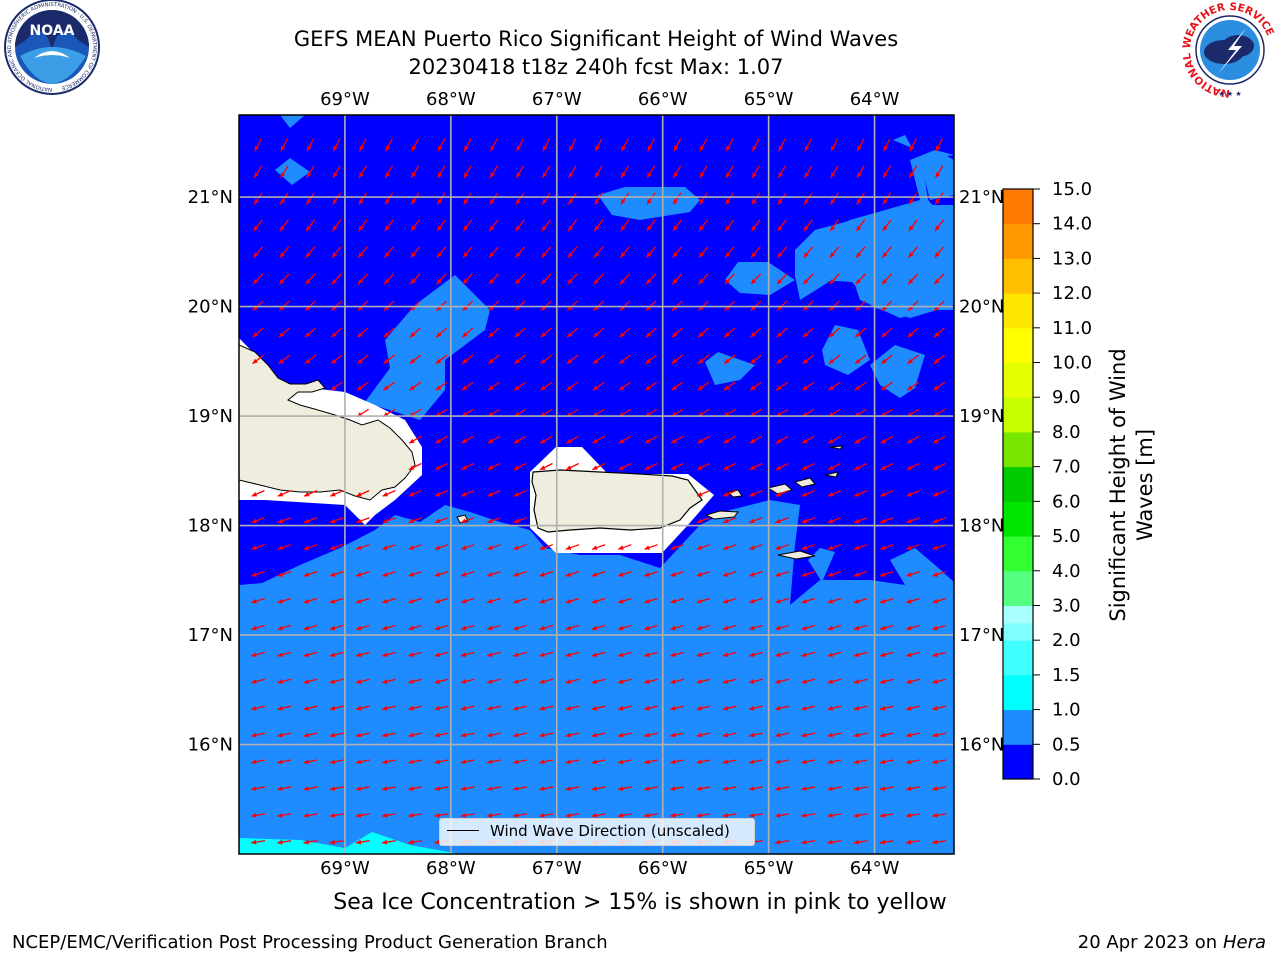  What do you see at coordinates (875, 868) in the screenshot?
I see `lon-tick-label: 64°W` at bounding box center [875, 868].